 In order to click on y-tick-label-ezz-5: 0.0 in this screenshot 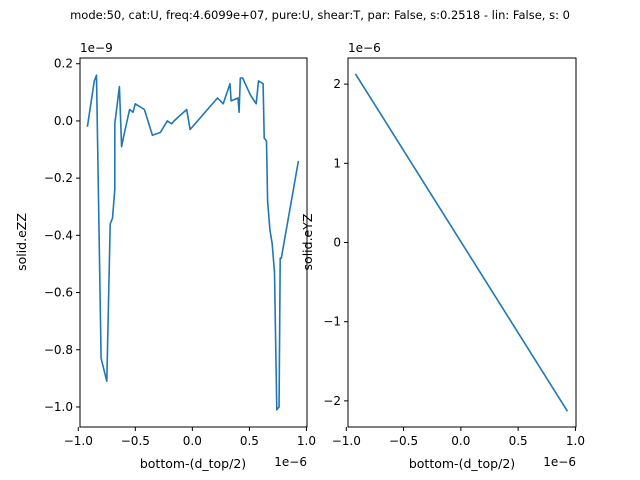, I will do `click(63, 121)`.